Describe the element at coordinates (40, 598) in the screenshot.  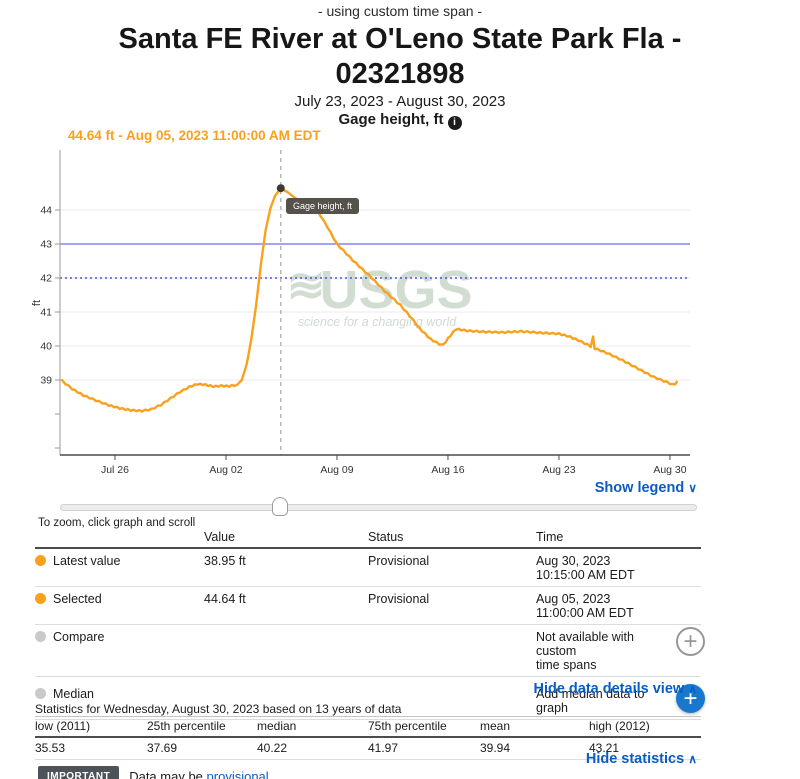
I see `selected-marker-icon` at that location.